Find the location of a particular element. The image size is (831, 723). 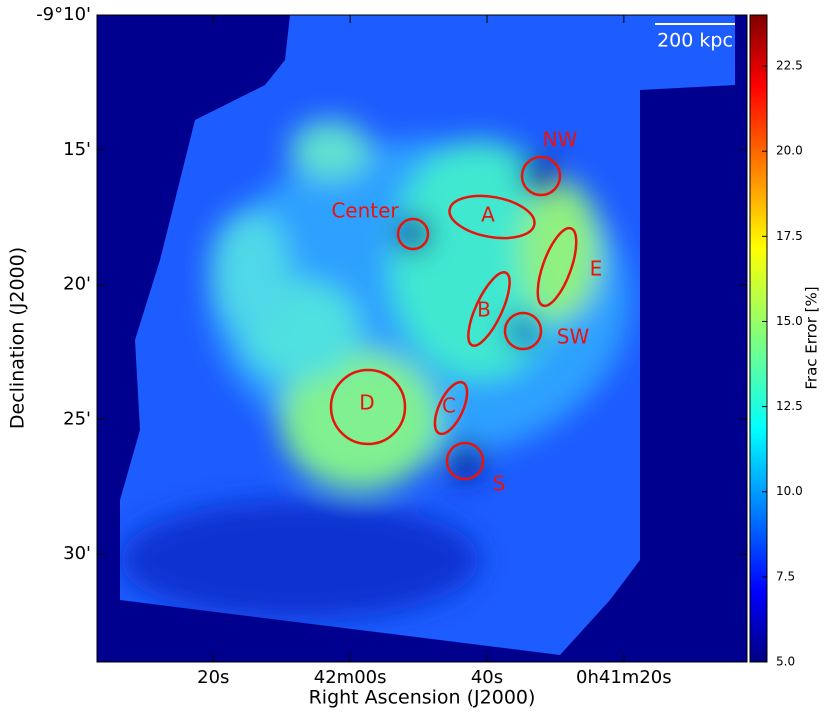

region-label: D is located at coordinates (366, 403).